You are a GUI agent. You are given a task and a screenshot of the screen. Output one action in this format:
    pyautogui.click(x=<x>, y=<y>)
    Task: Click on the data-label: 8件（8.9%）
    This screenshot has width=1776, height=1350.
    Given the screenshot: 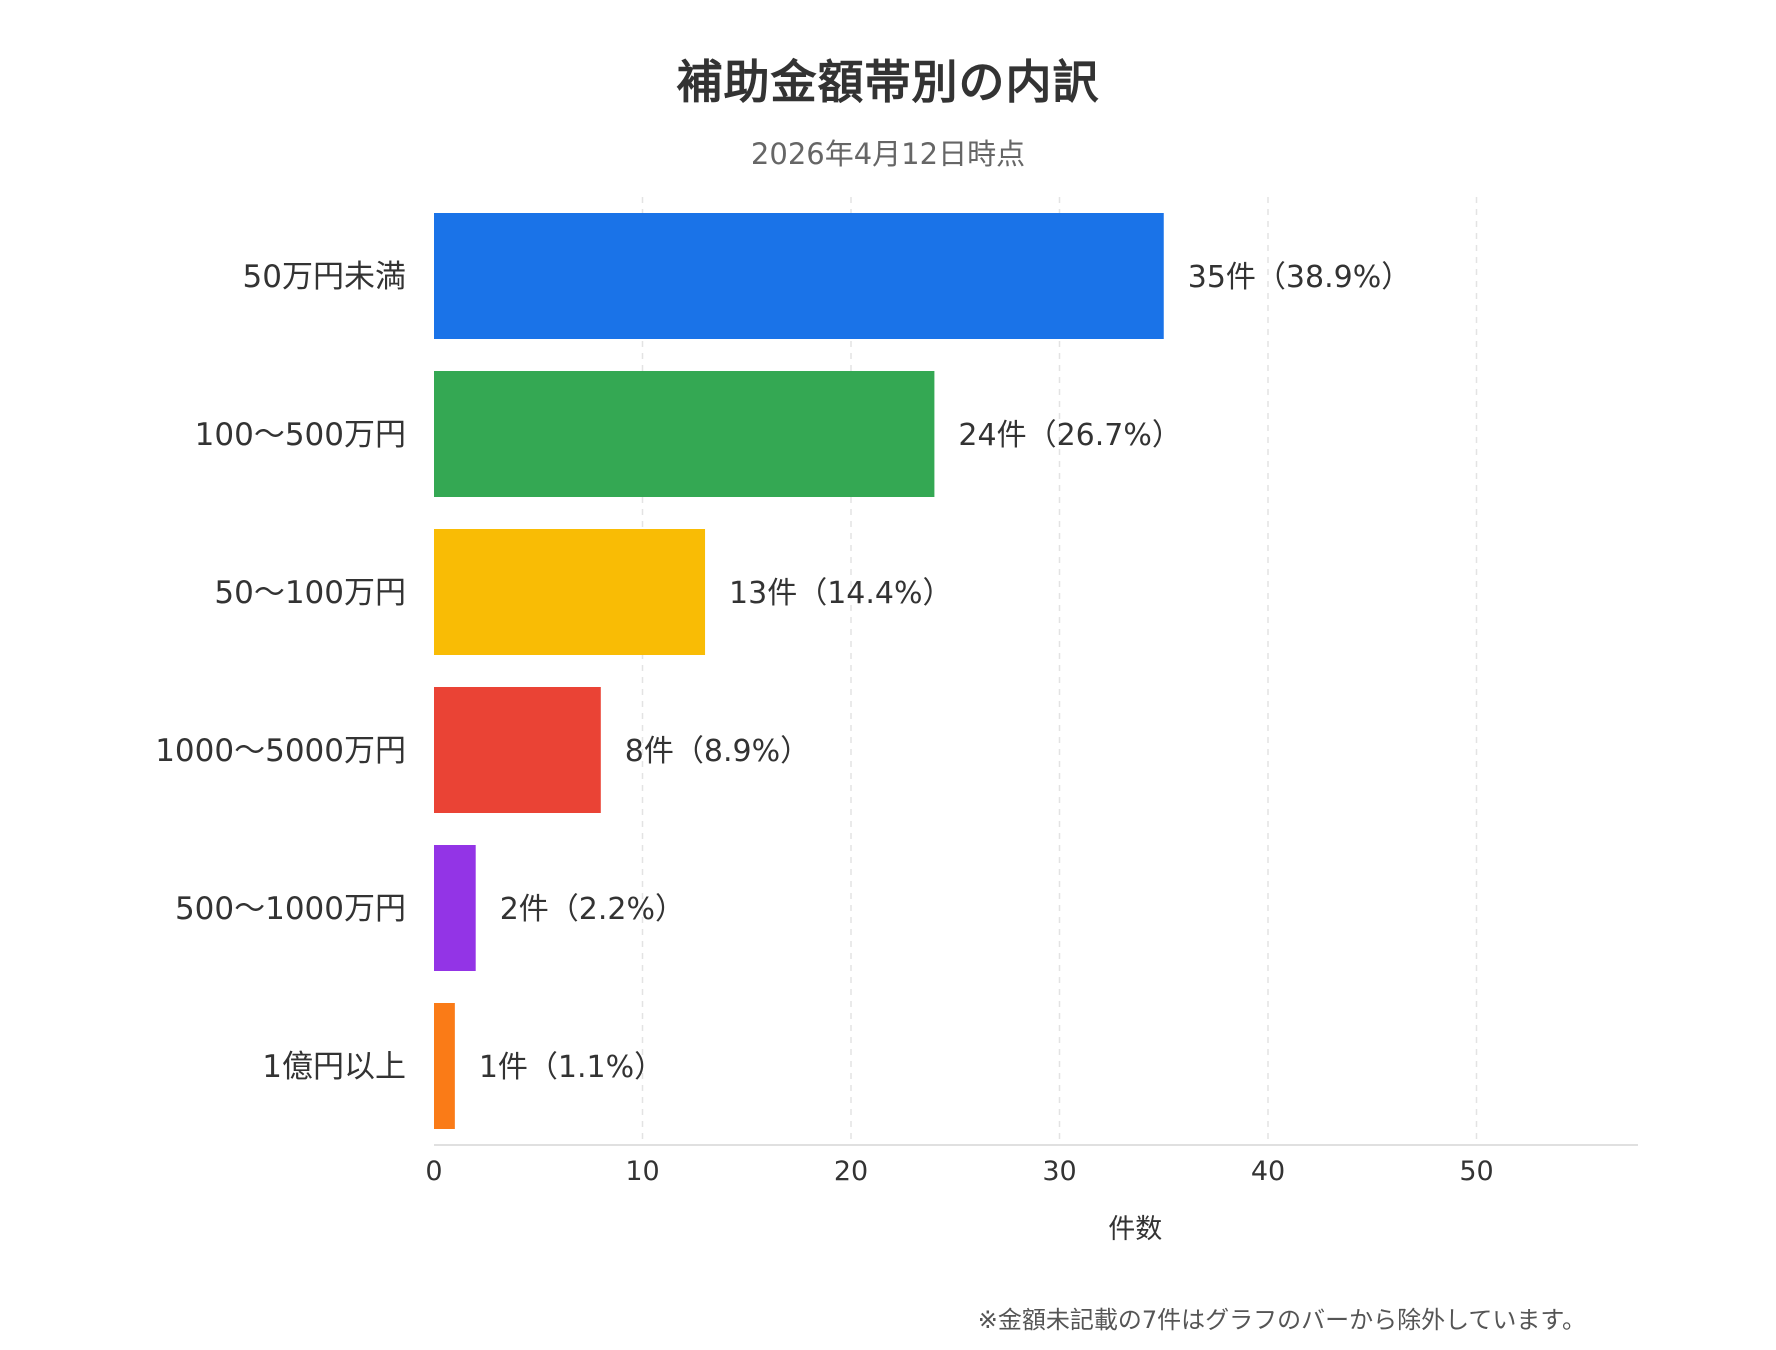 What is the action you would take?
    pyautogui.click(x=717, y=751)
    